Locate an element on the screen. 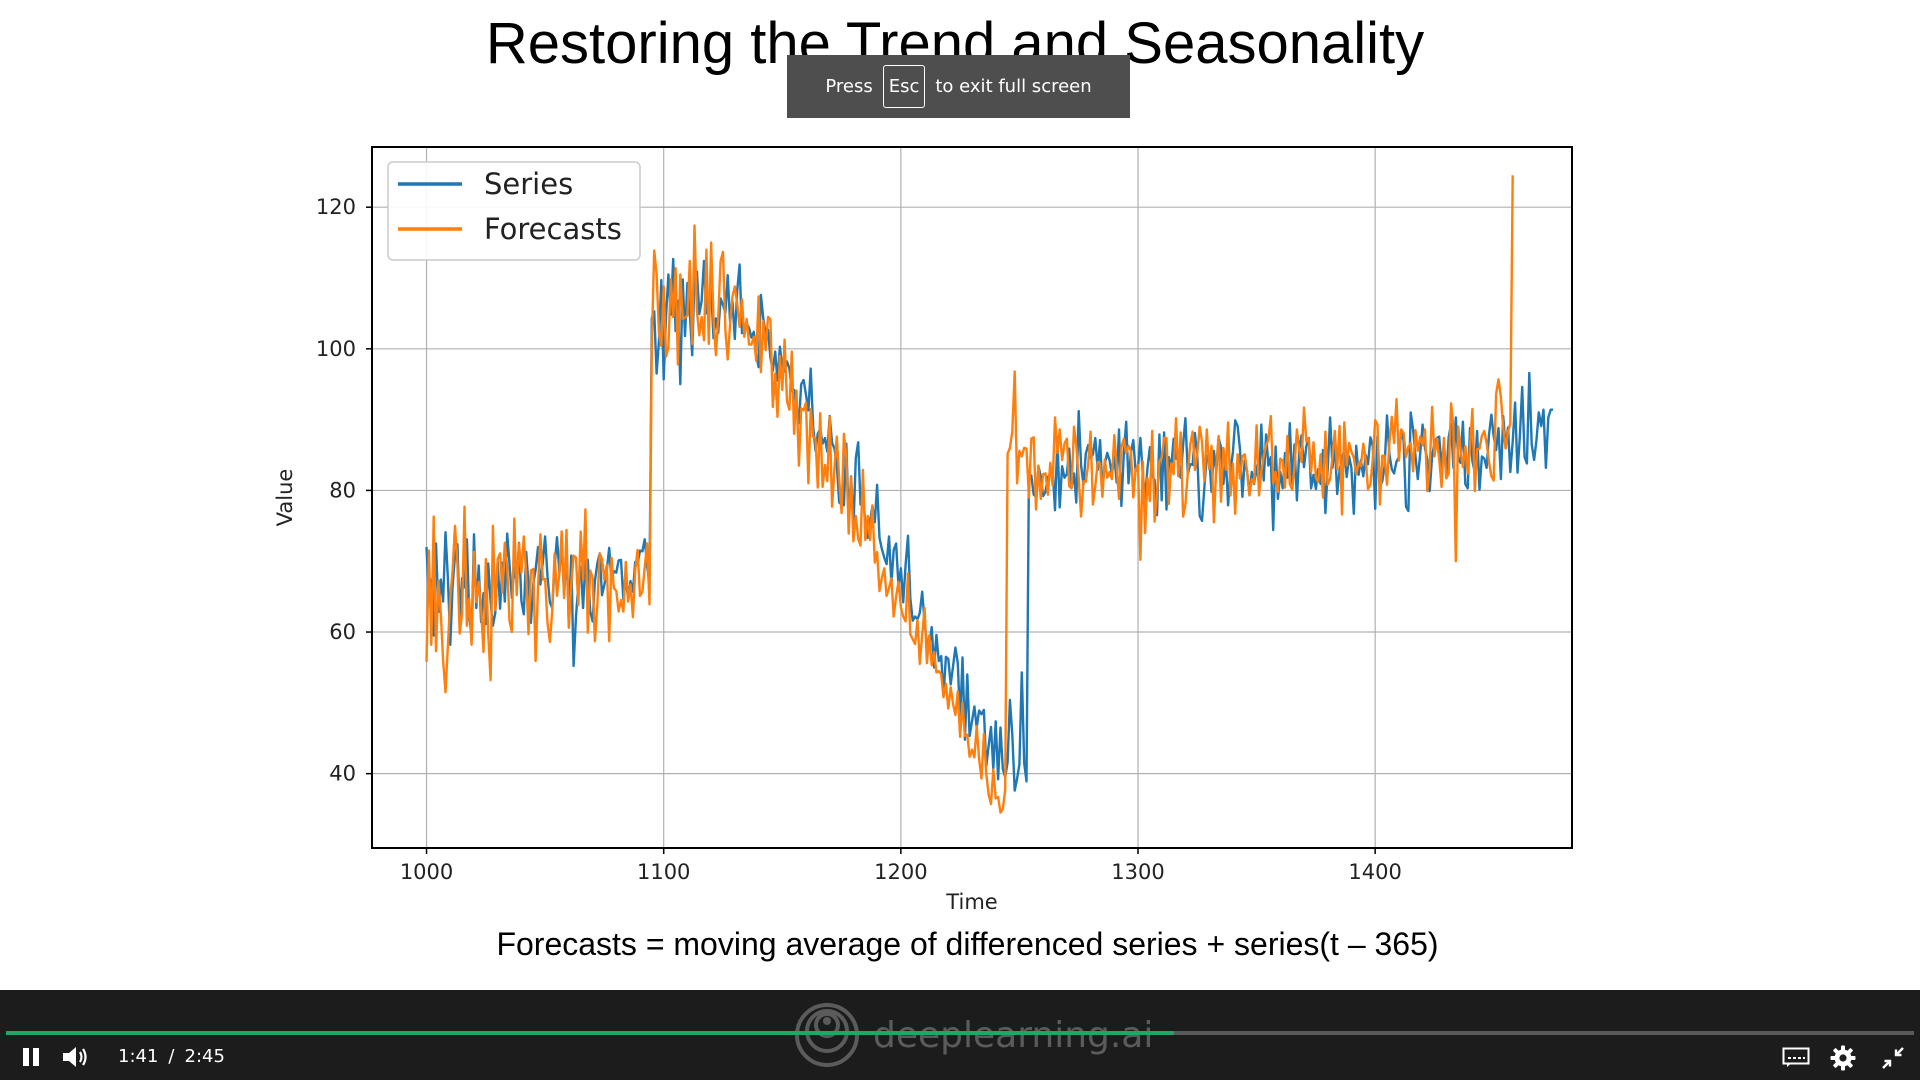 The width and height of the screenshot is (1920, 1080). volume-button is located at coordinates (75, 1057).